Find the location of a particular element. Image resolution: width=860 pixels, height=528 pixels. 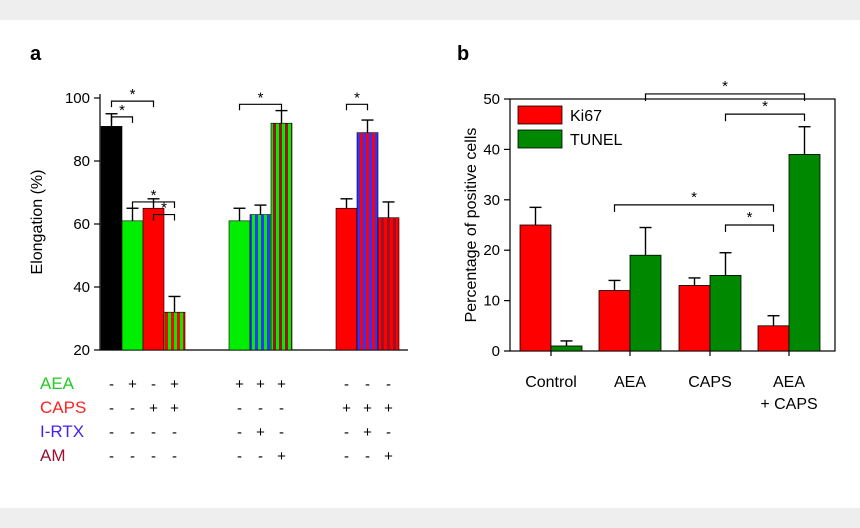

panel-a-sign-0-8: - is located at coordinates (367, 384).